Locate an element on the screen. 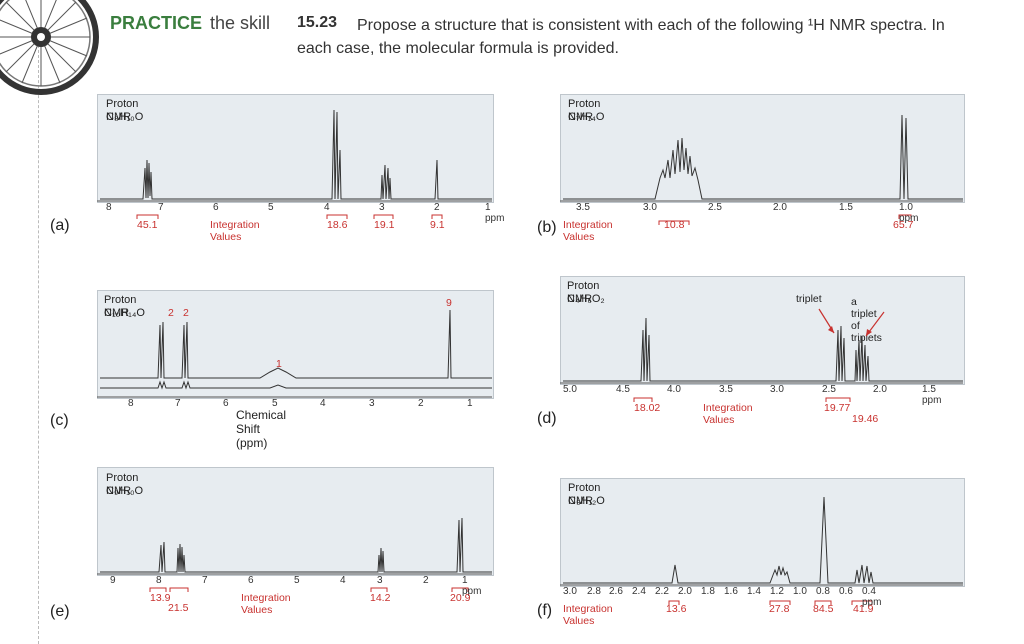 The image size is (1024, 644). spectrum-b-integration-1: 10.8 is located at coordinates (674, 225).